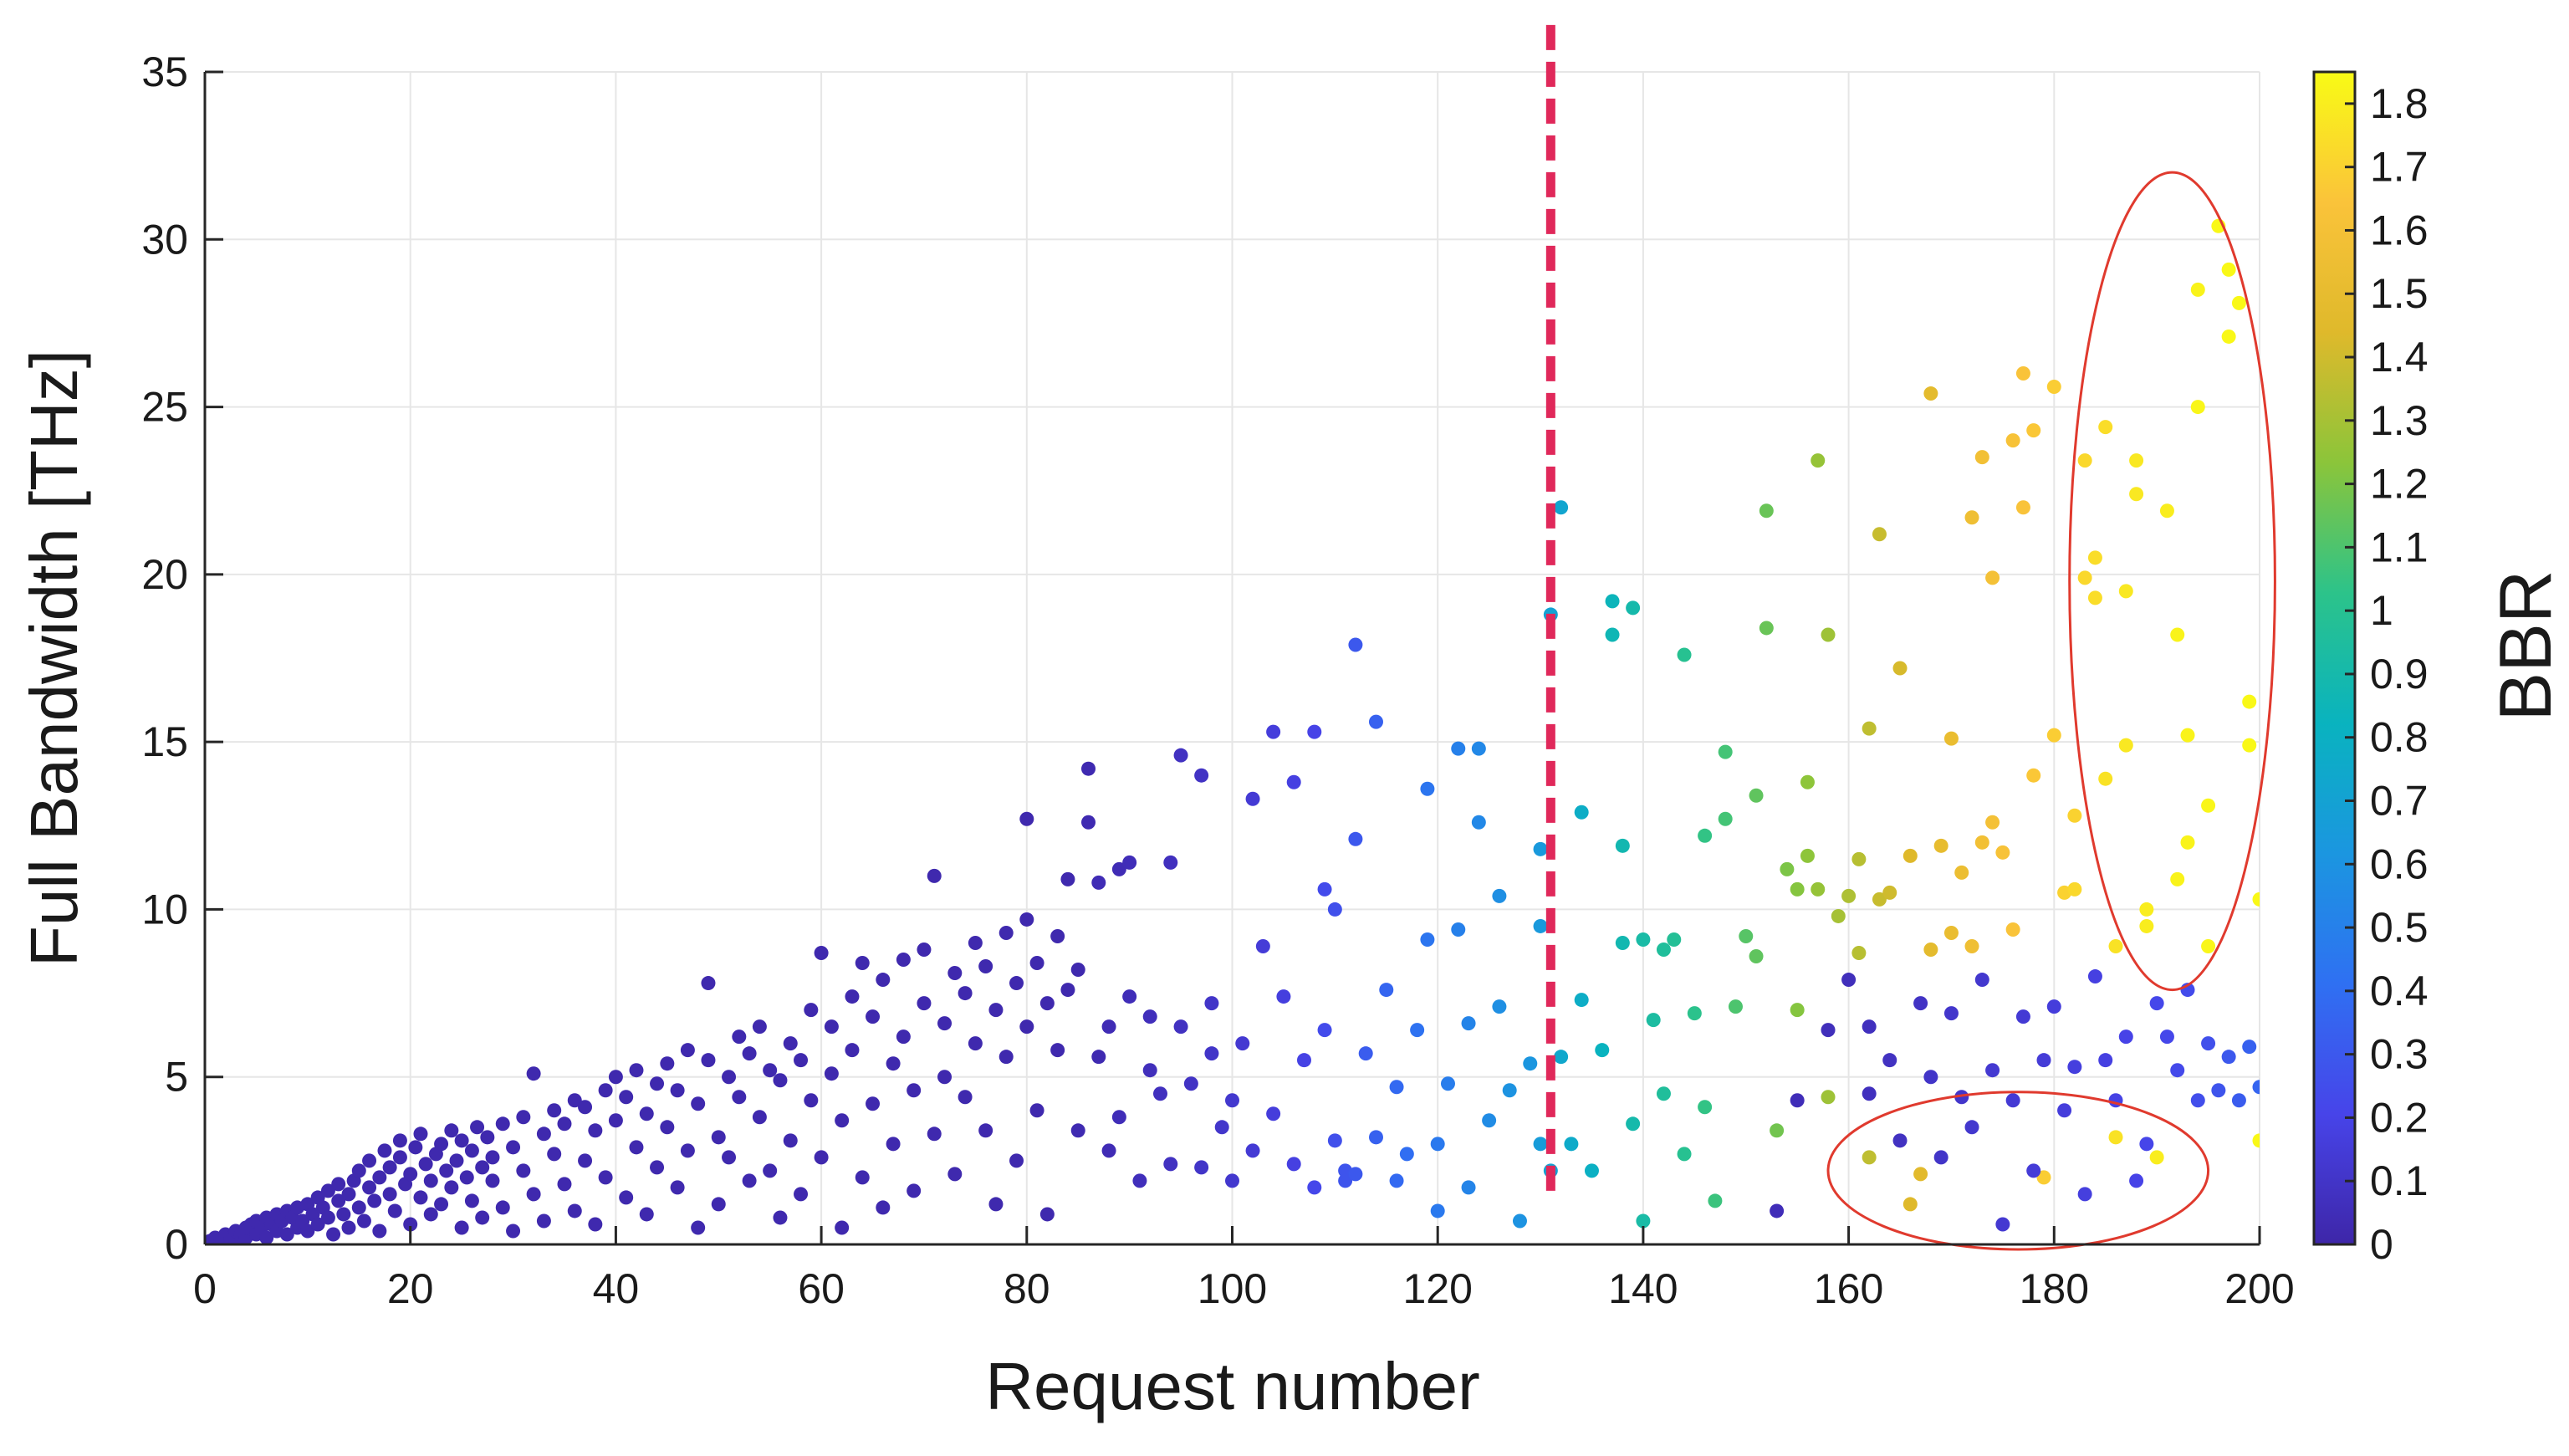 The image size is (2569, 1456). I want to click on highlight-ellipse, so click(2172, 581).